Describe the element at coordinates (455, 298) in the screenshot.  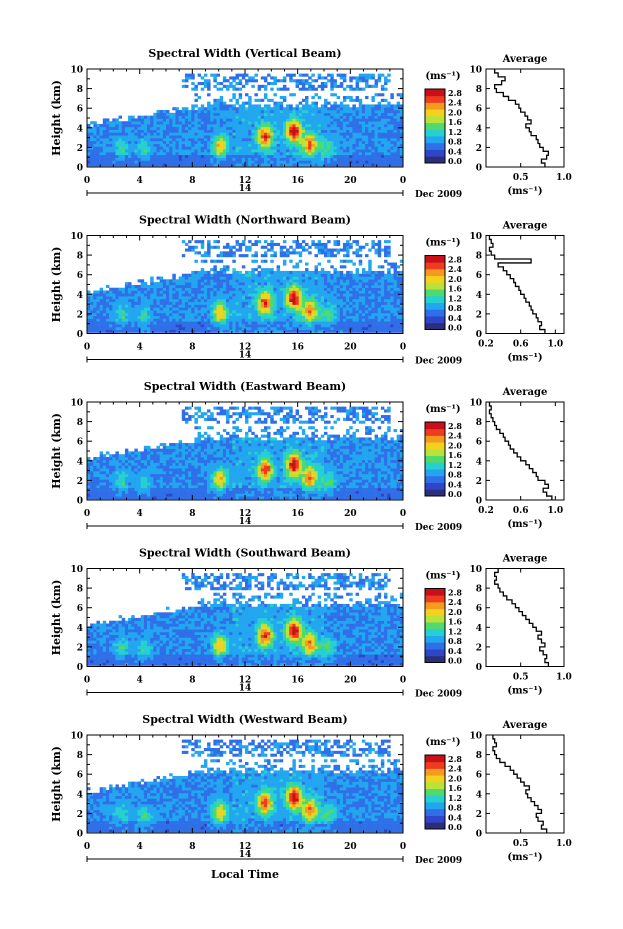
I see `colorbar-tick-label: 1.2` at that location.